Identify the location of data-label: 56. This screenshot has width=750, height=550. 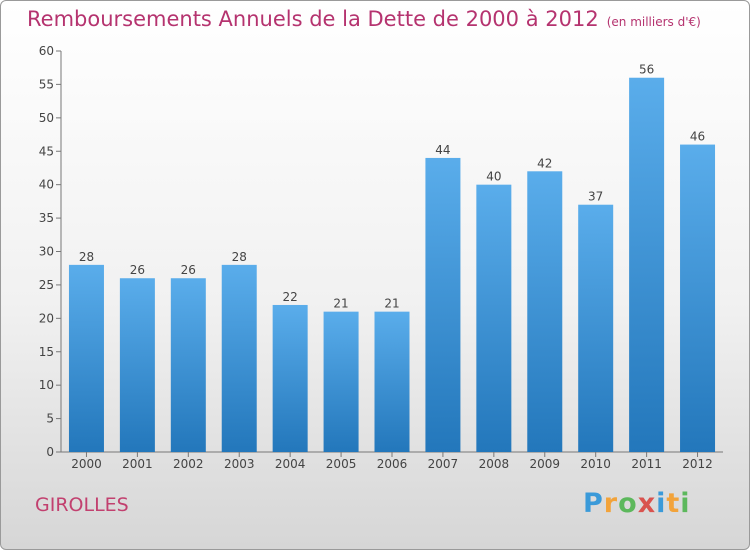
(646, 70).